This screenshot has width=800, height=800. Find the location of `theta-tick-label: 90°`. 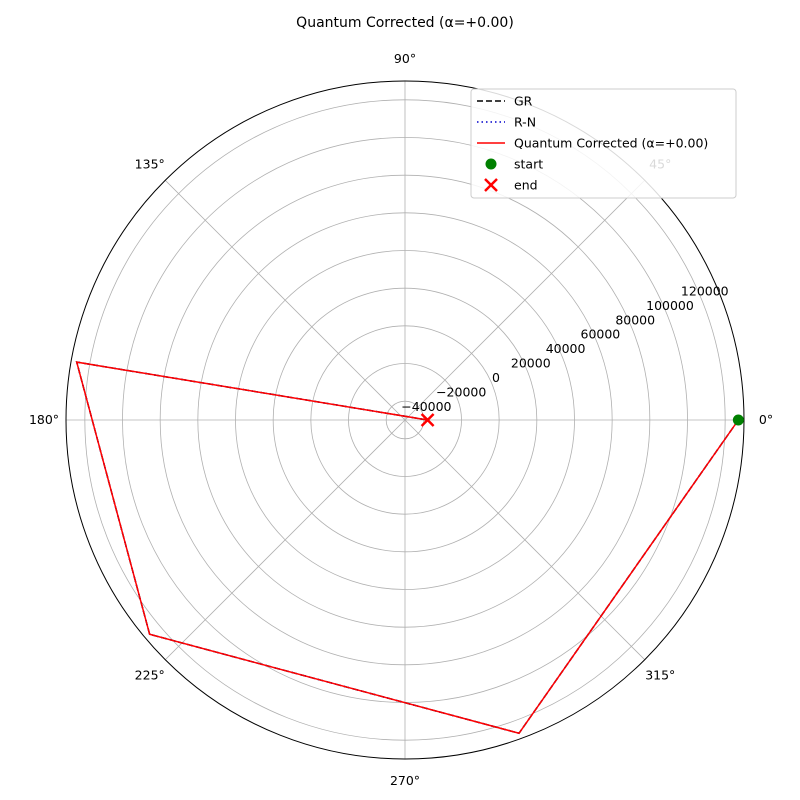

theta-tick-label: 90° is located at coordinates (405, 58).